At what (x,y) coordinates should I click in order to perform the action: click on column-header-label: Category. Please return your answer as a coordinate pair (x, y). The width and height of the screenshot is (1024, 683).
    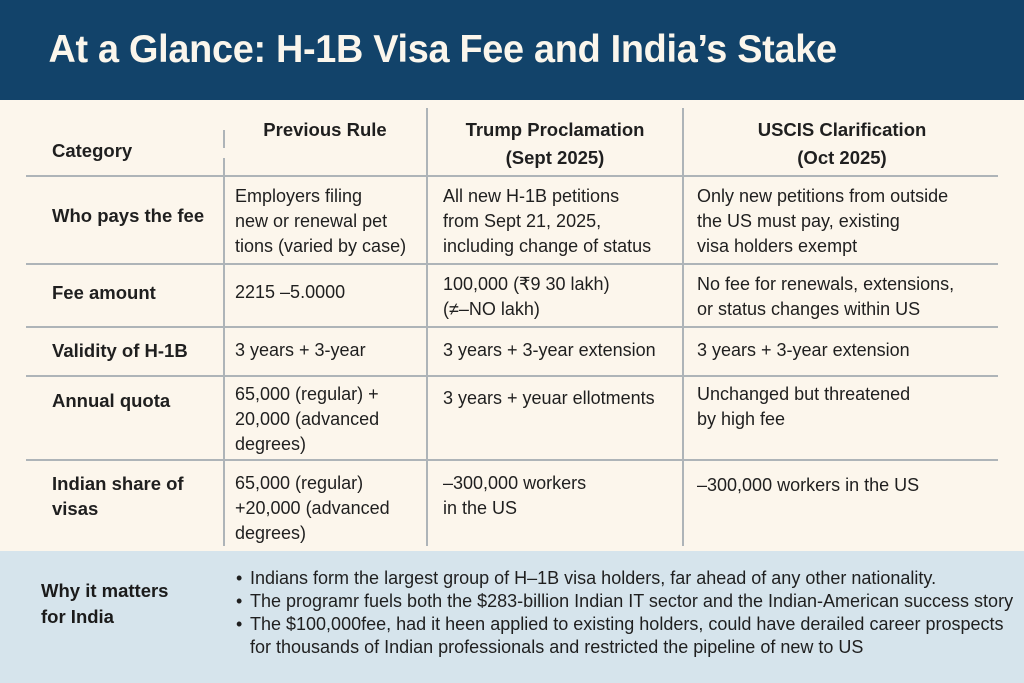
    Looking at the image, I should click on (92, 150).